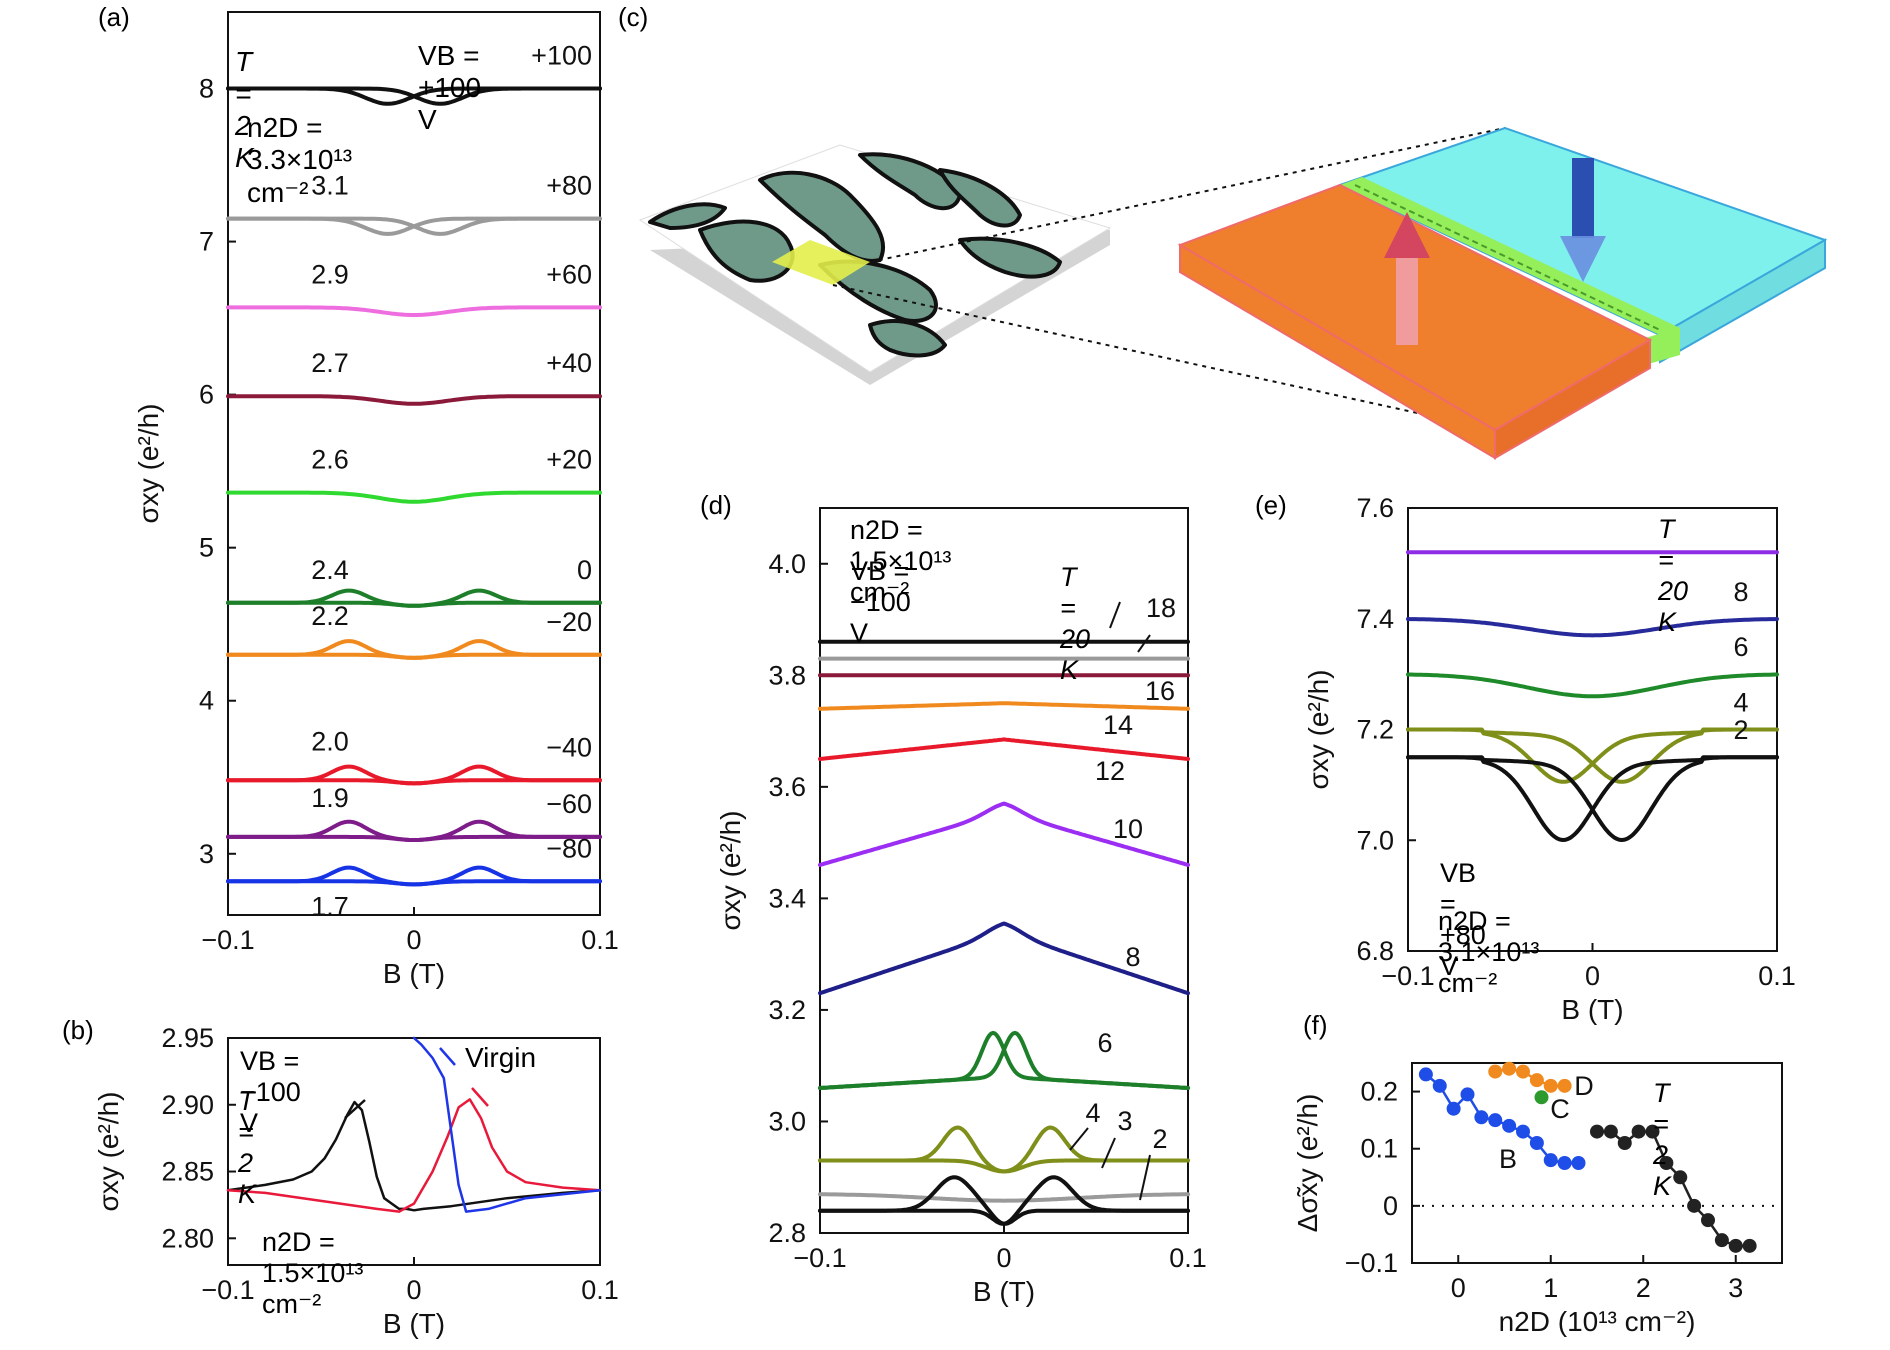  What do you see at coordinates (787, 787) in the screenshot?
I see `panel-d-ytick-label: 3.6` at bounding box center [787, 787].